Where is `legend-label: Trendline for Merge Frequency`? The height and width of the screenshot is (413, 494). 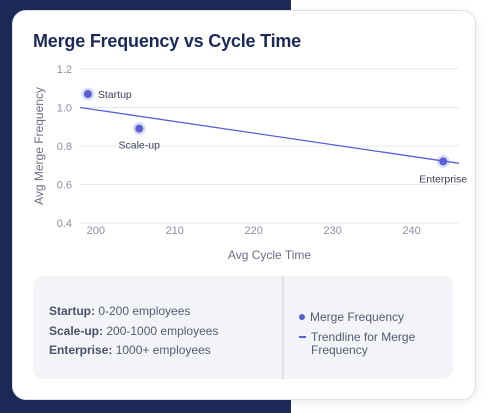 legend-label: Trendline for Merge Frequency is located at coordinates (363, 343).